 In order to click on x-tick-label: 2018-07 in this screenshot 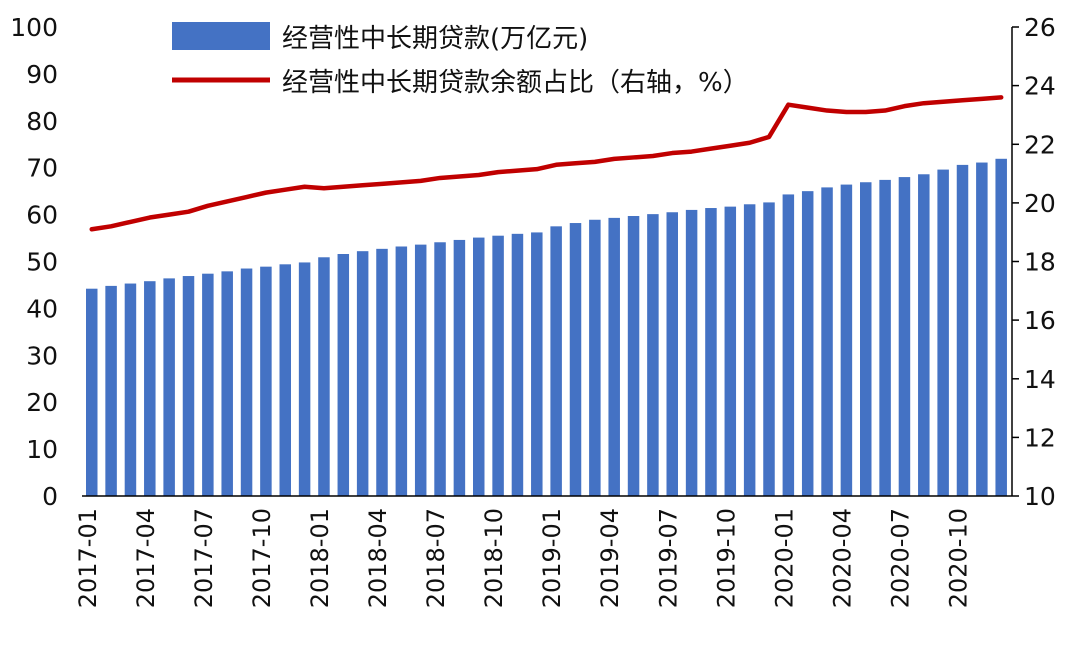, I will do `click(436, 558)`.